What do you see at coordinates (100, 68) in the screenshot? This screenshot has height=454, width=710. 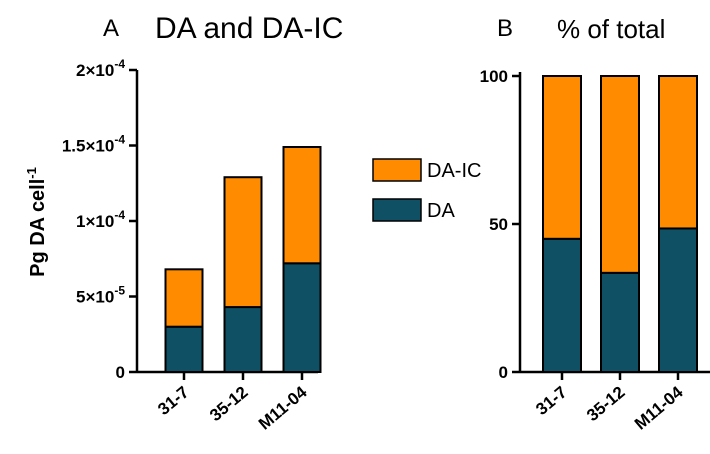 I see `y-tick-label: 2×10⁻⁴` at bounding box center [100, 68].